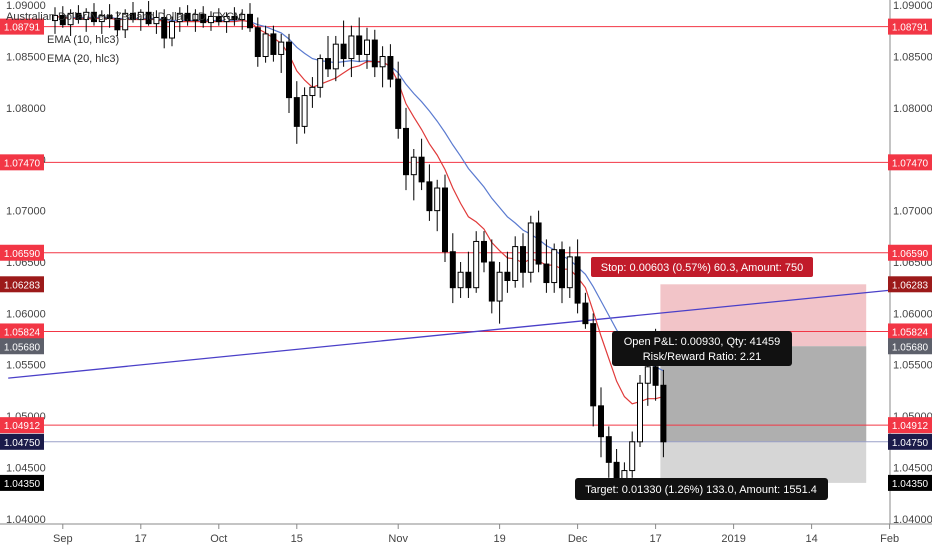 This screenshot has width=932, height=550. Describe the element at coordinates (26, 109) in the screenshot. I see `y-tick-left: 1.08000` at that location.